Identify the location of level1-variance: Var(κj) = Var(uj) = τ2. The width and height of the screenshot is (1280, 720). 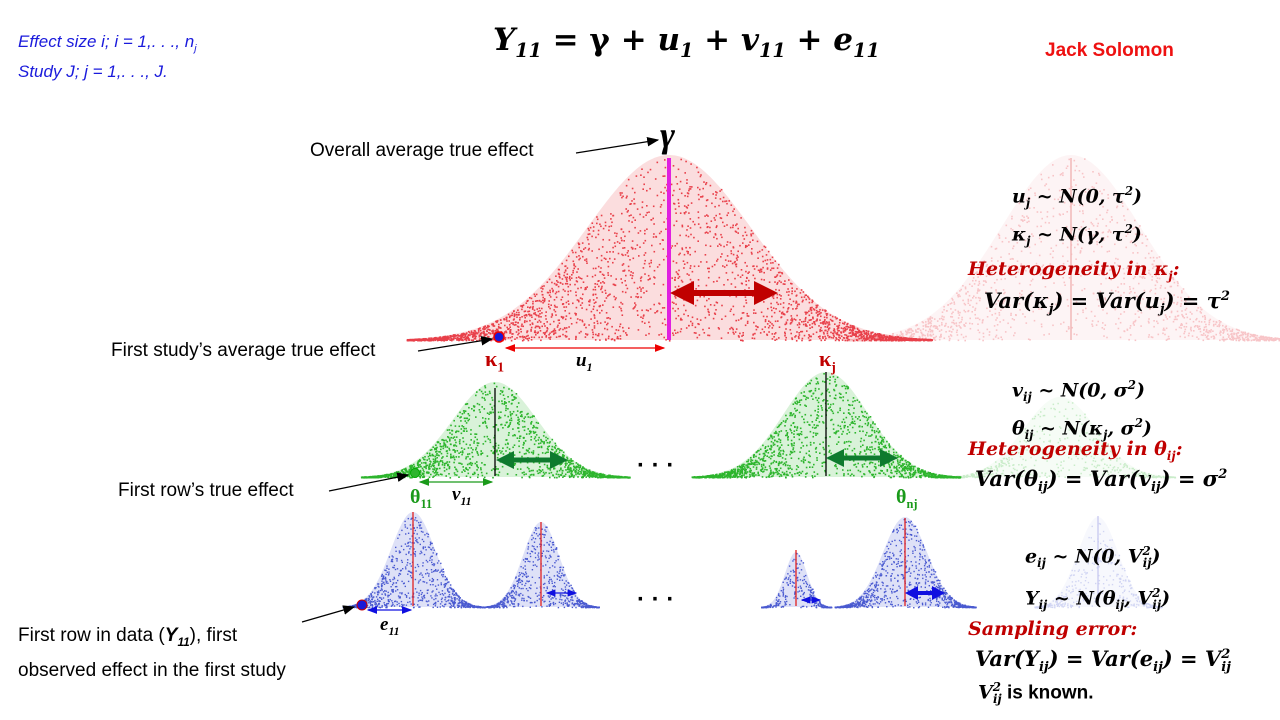
(1107, 303).